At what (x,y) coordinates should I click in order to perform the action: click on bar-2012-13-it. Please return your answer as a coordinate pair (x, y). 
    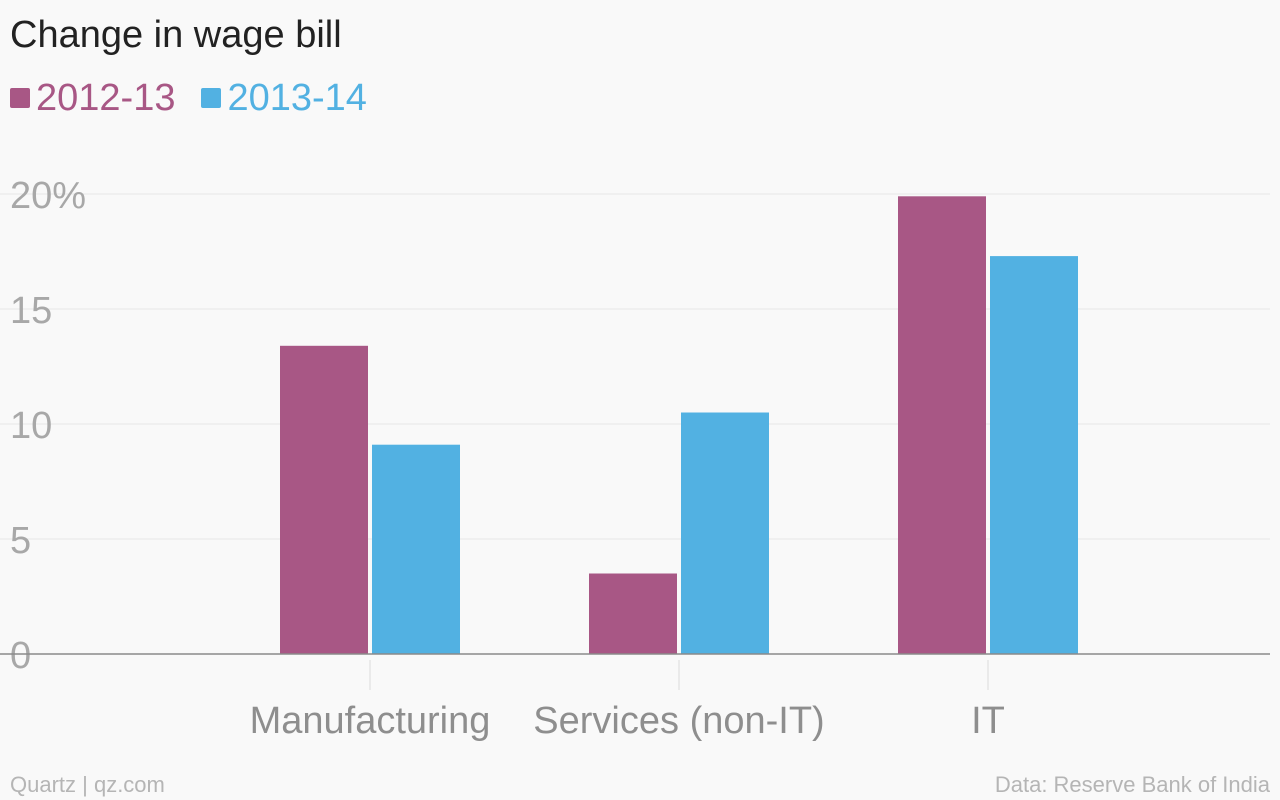
    Looking at the image, I should click on (942, 425).